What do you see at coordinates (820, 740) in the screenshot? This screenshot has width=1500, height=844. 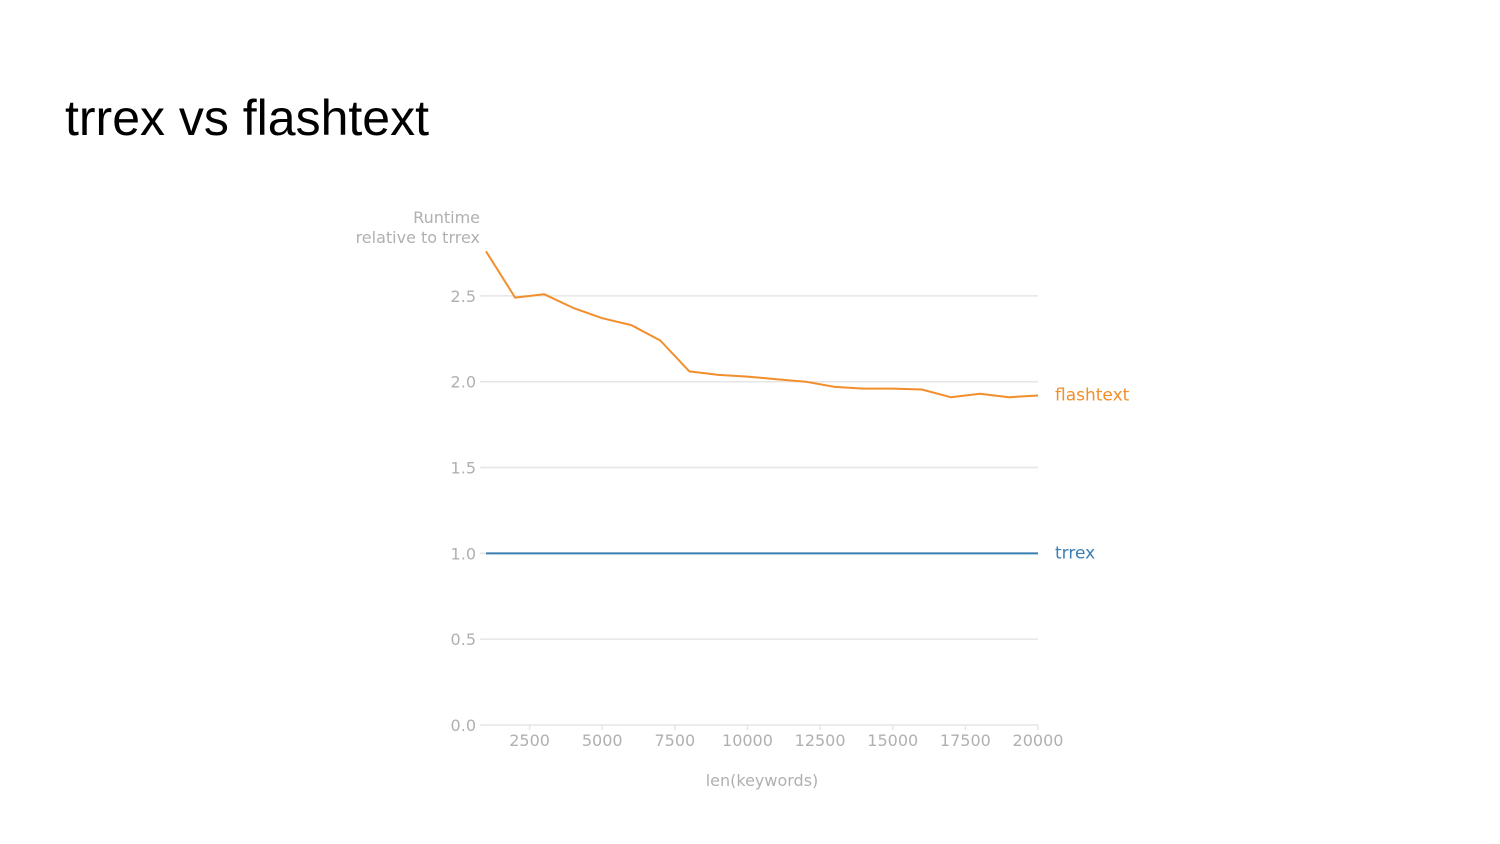 I see `x-tick-label-4: 12500` at bounding box center [820, 740].